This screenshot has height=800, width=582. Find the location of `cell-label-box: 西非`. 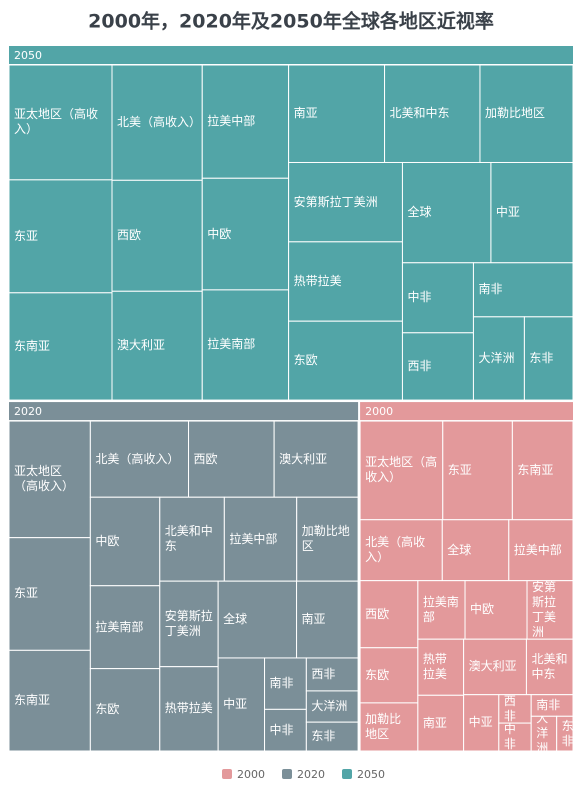

cell-label-box: 西非 is located at coordinates (509, 708).